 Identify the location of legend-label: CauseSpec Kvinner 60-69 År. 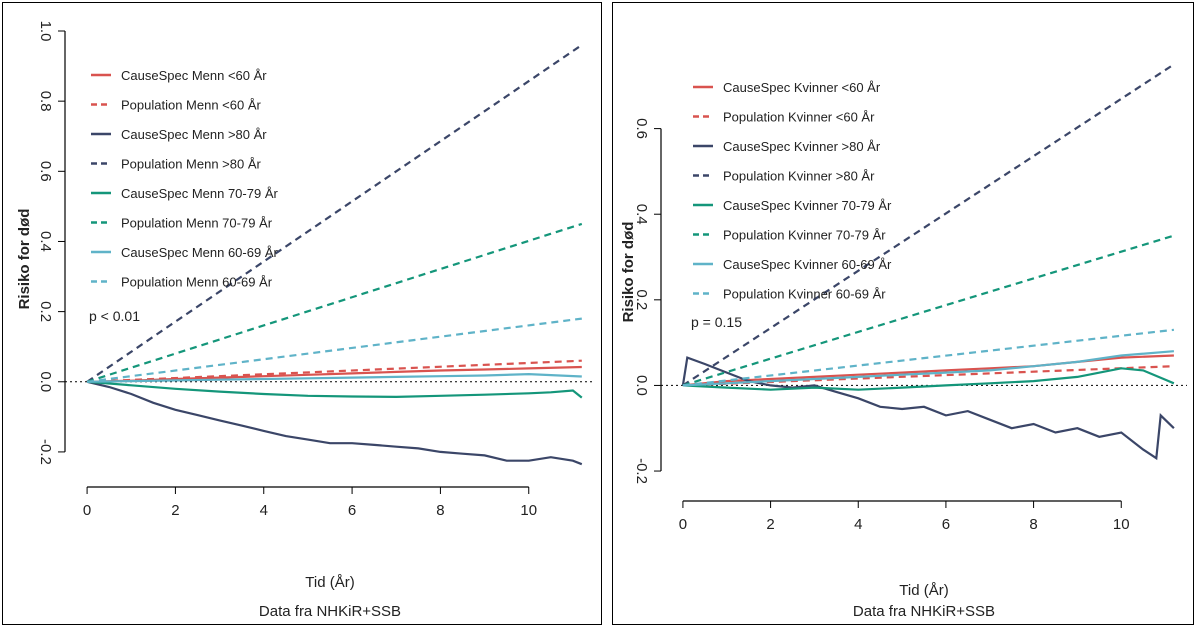
(807, 264).